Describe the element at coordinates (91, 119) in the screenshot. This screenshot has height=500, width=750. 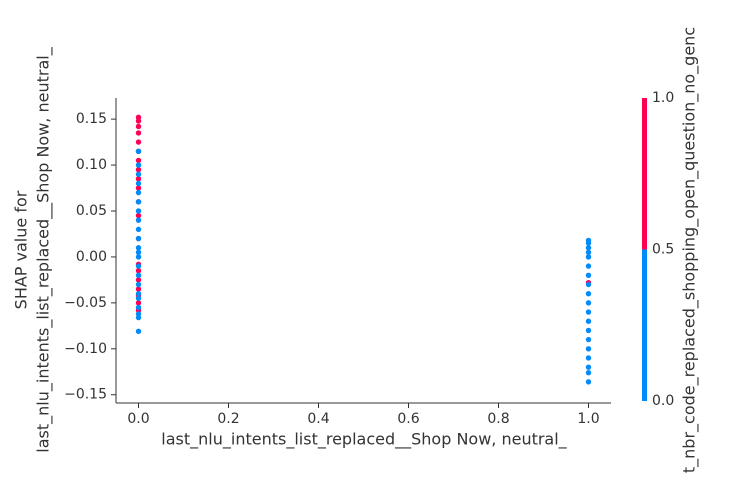
I see `y-tick-label: 0.15` at that location.